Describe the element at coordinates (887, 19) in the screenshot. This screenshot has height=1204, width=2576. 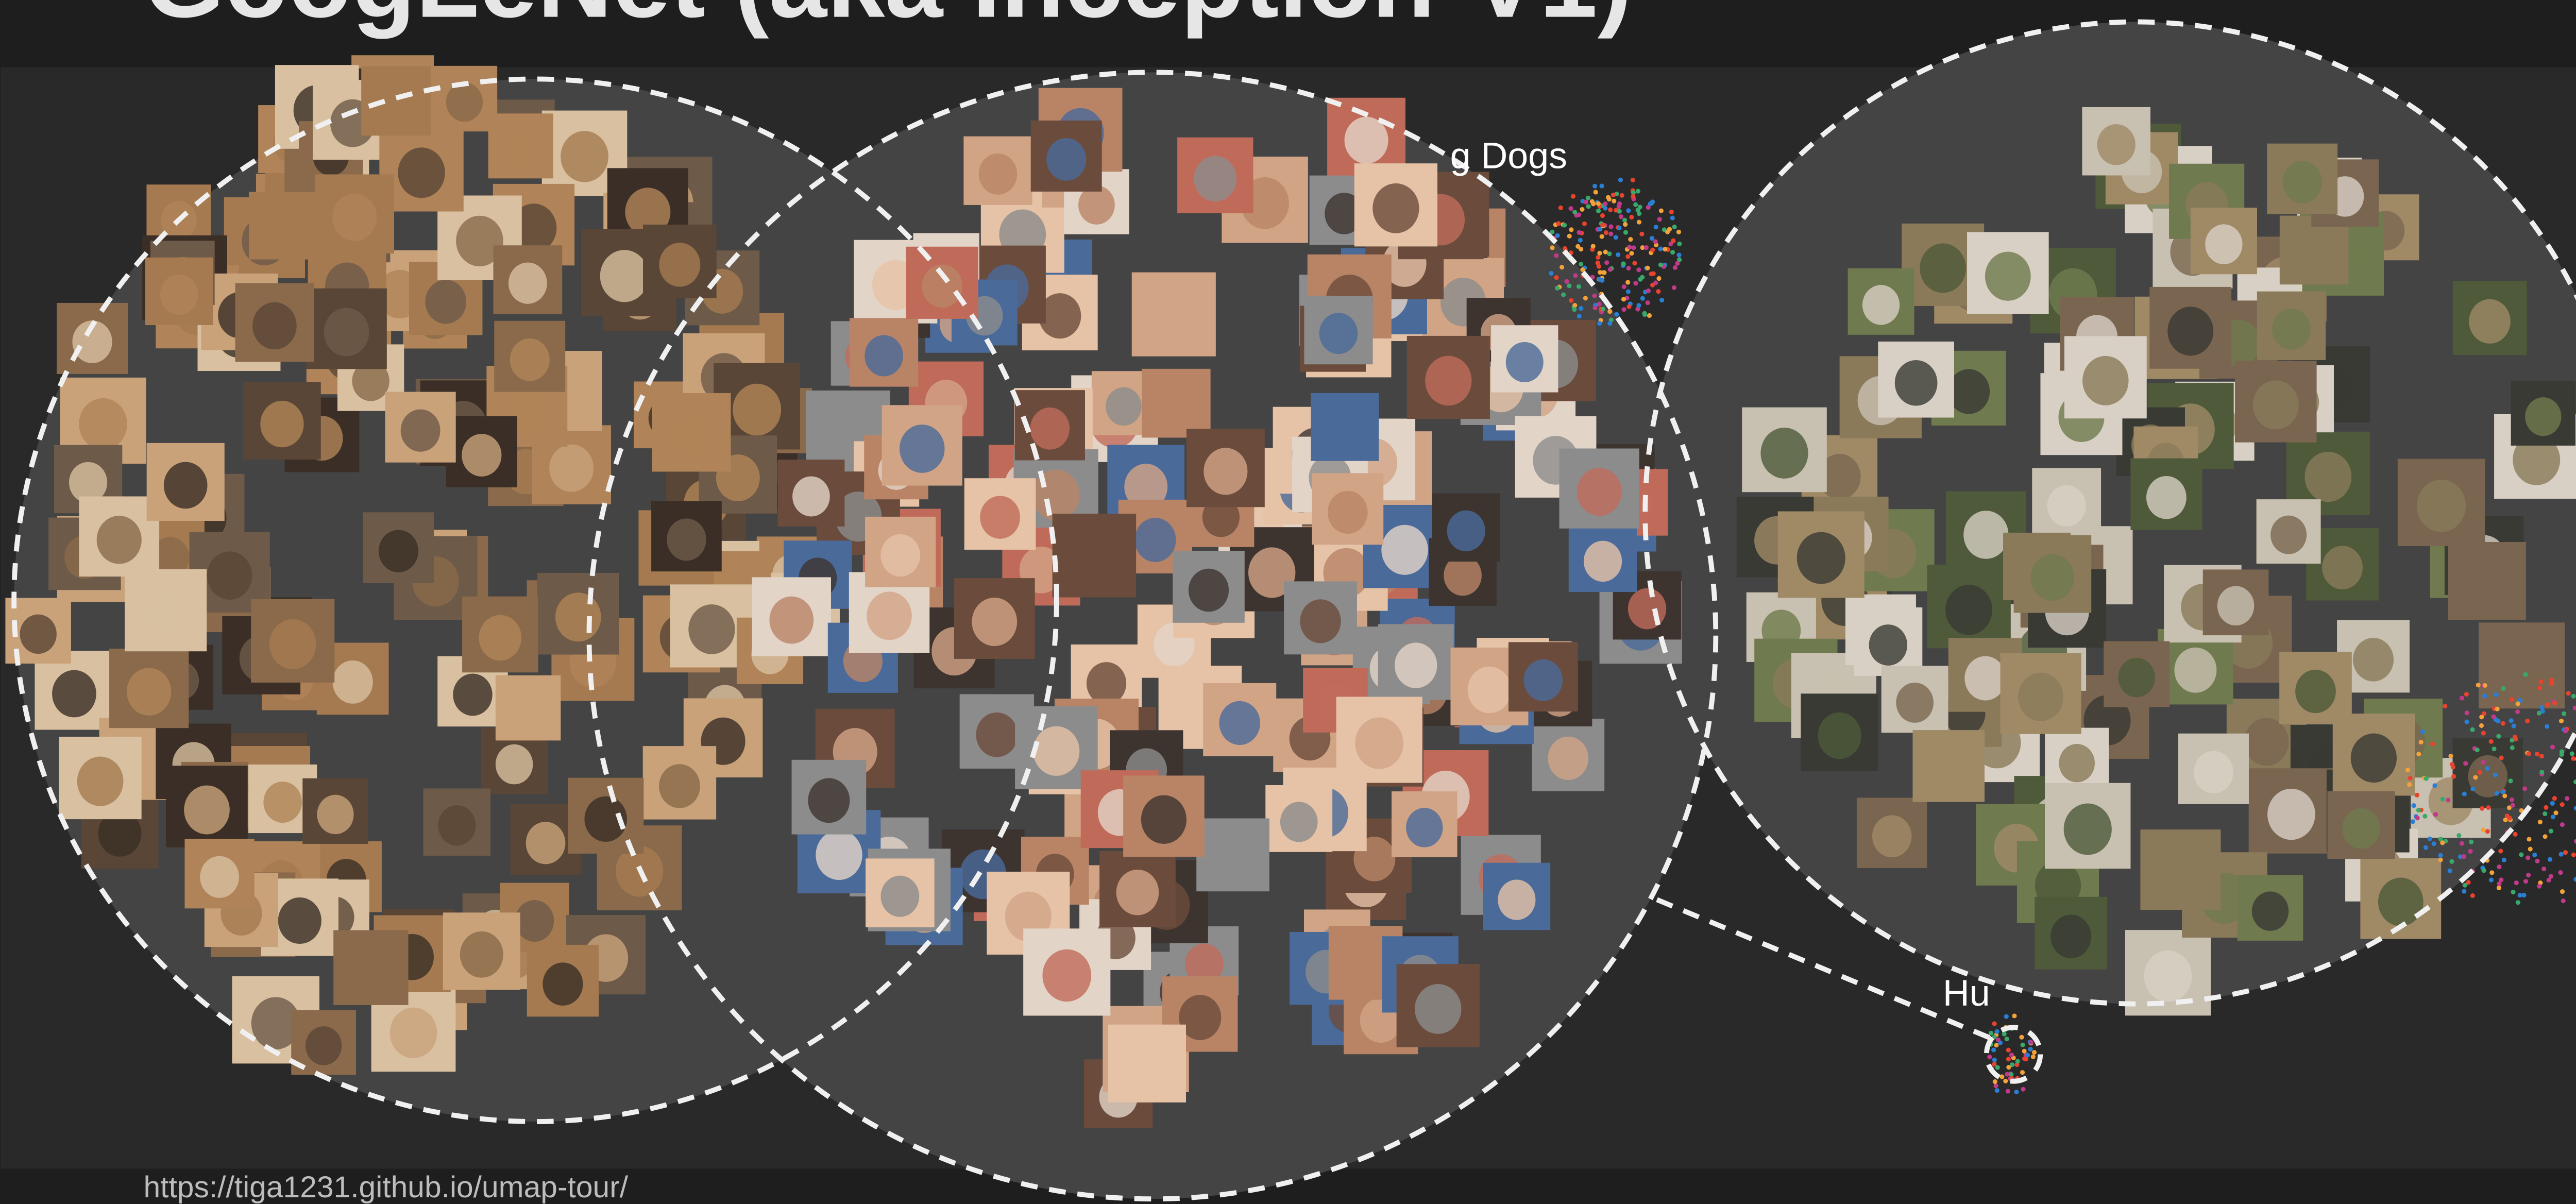
I see `title: GoogLeNet (aka Inception-V1)` at that location.